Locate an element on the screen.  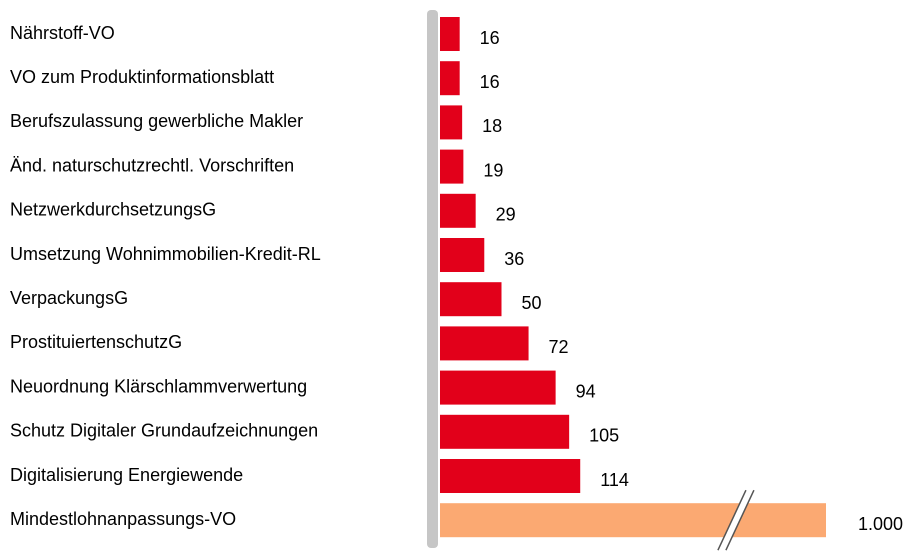
category-label: Umsetzung Wohnimmobilien-Kredit-RL is located at coordinates (165, 254).